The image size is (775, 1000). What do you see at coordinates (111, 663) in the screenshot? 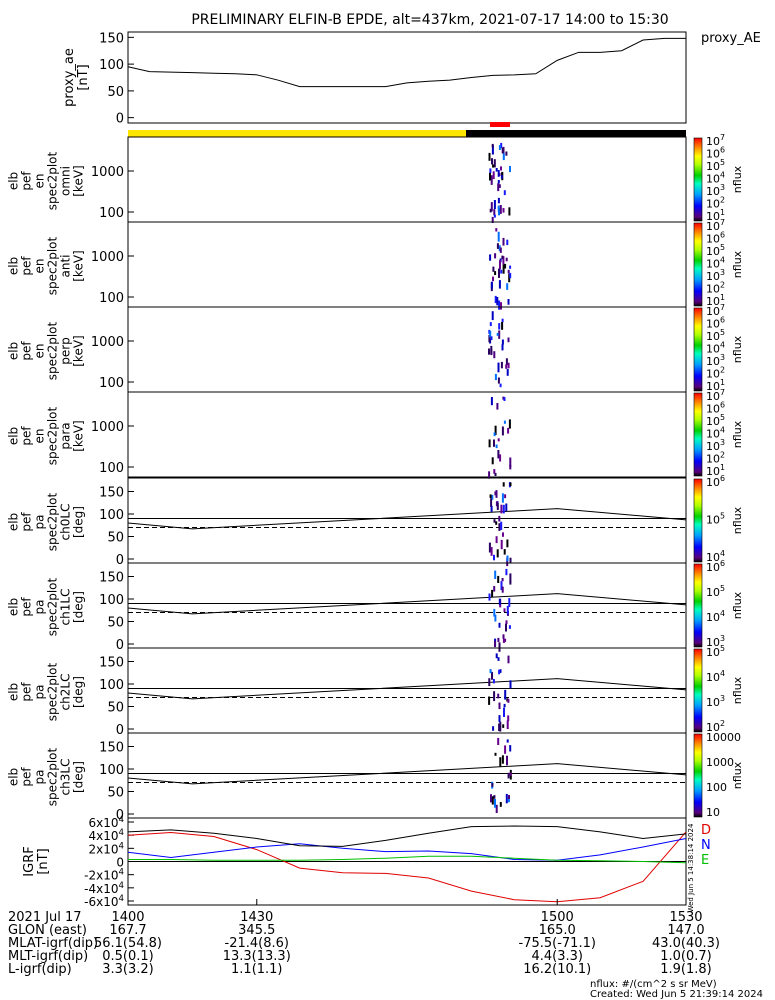
I see `y-tick-label: 150` at bounding box center [111, 663].